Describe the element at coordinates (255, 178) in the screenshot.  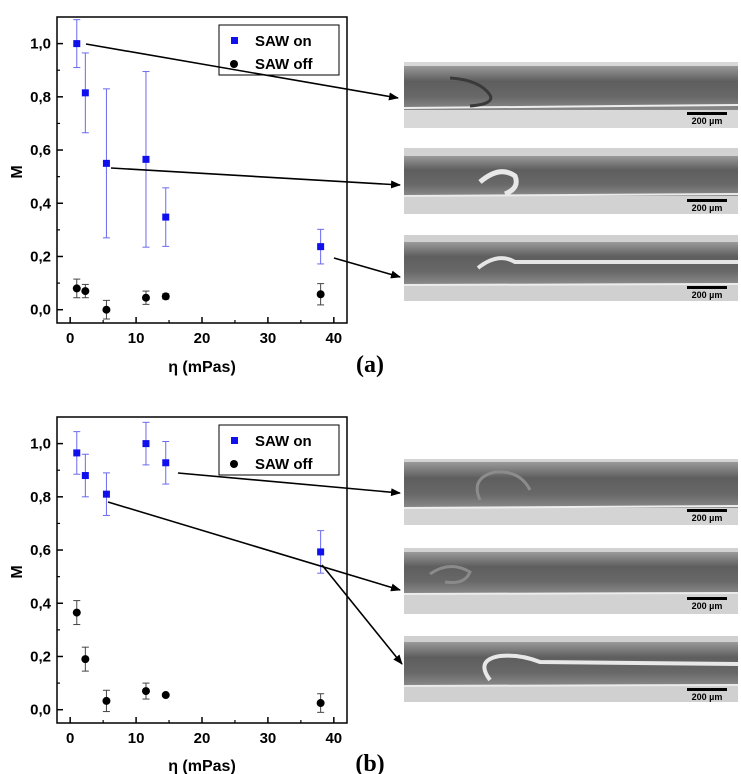
I see `arrow-a2` at that location.